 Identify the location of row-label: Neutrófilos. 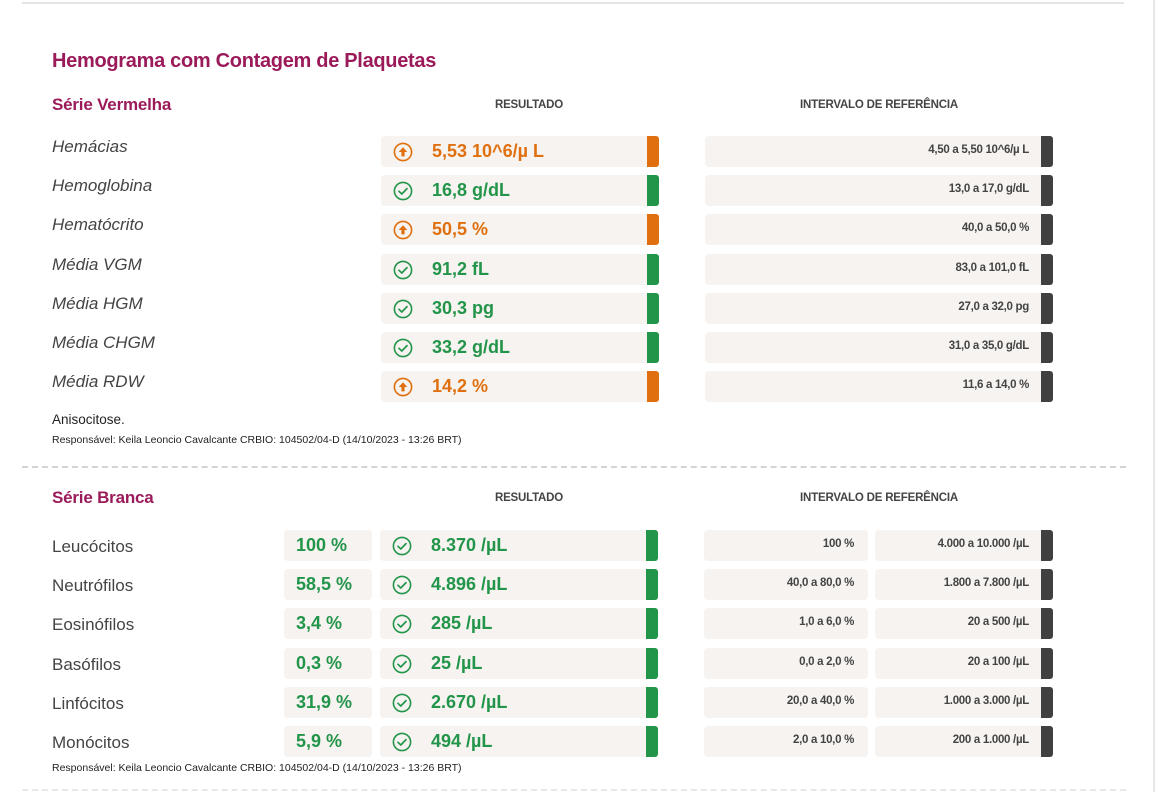
(93, 586).